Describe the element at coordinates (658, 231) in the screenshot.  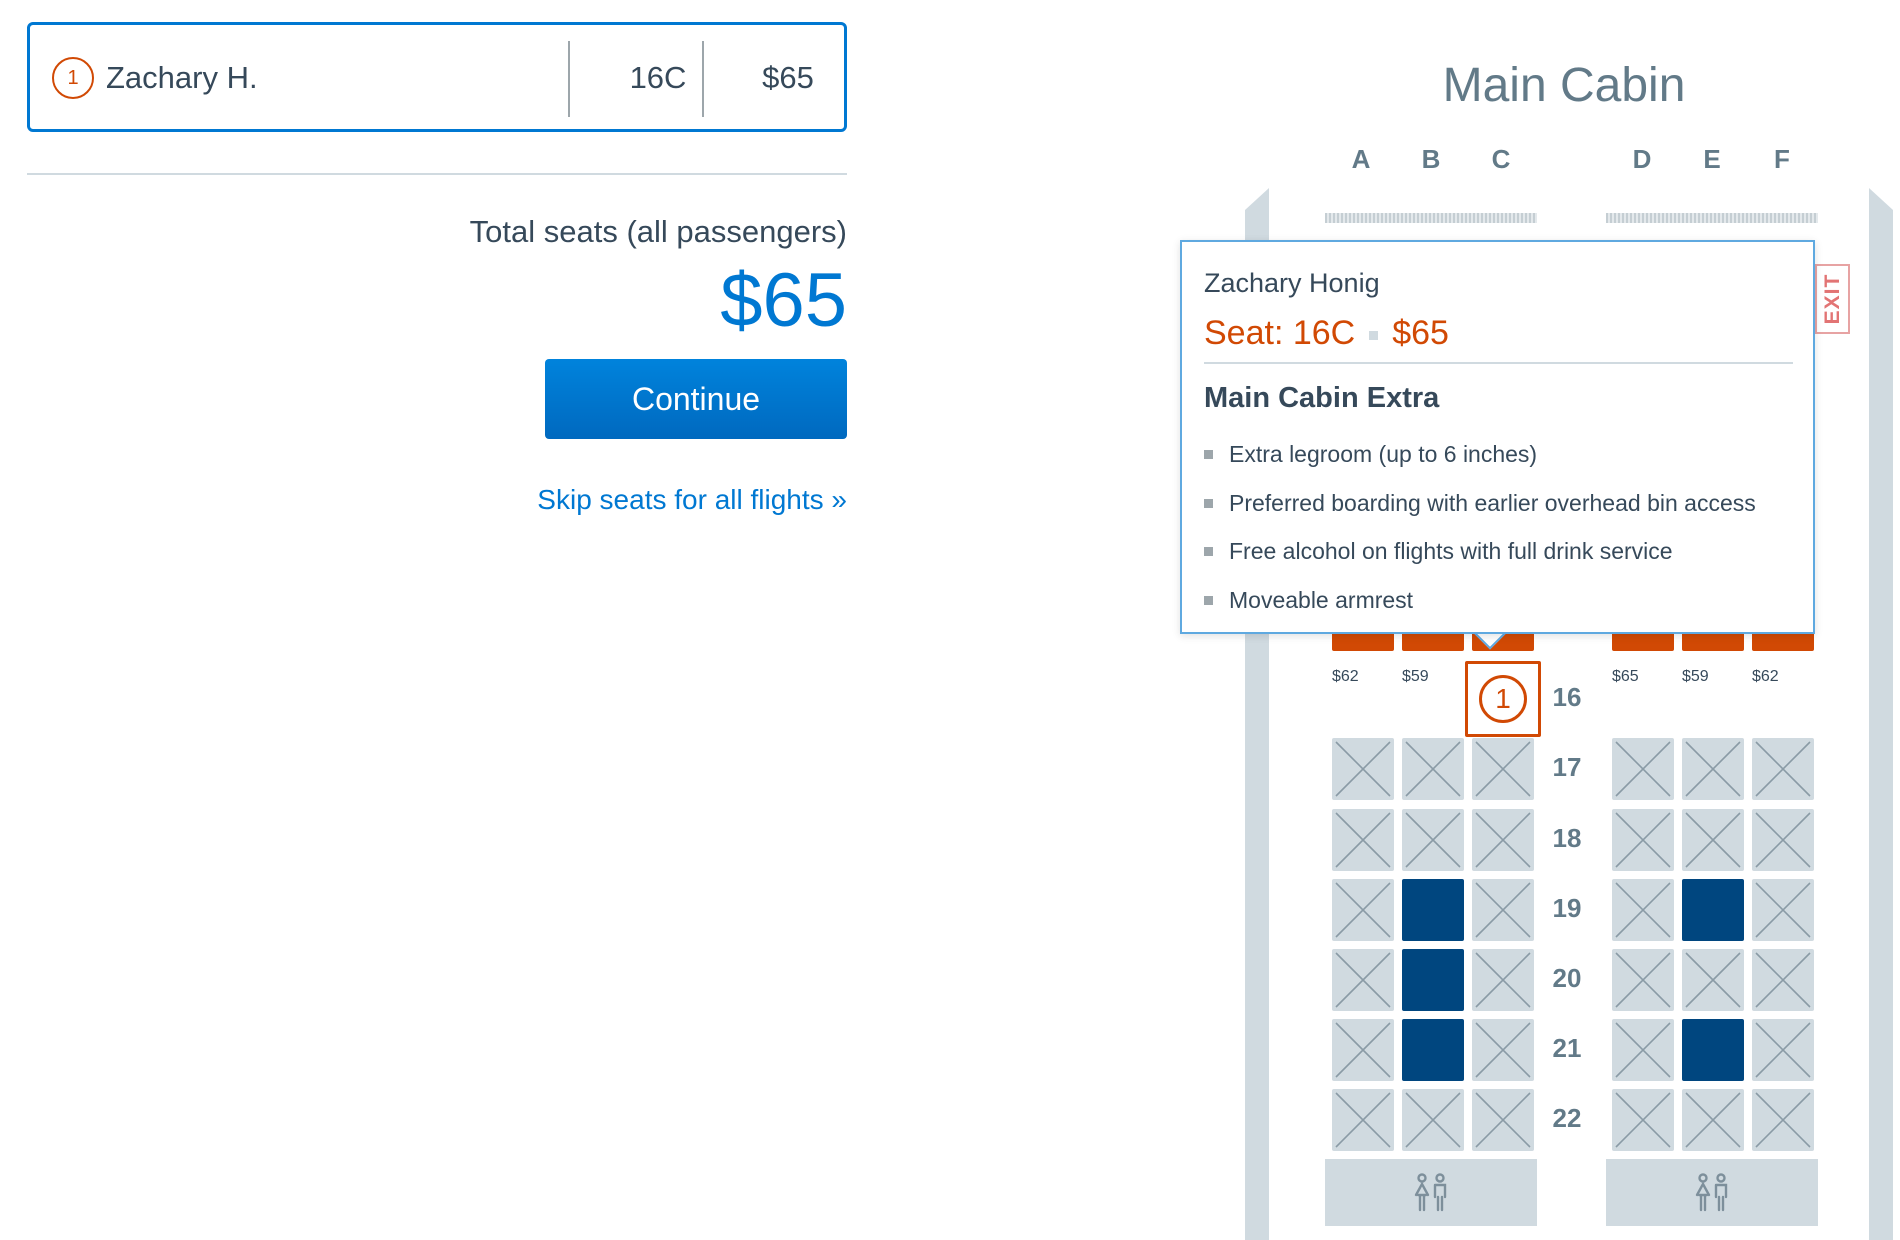
I see `total-label: Total seats (all passengers)` at that location.